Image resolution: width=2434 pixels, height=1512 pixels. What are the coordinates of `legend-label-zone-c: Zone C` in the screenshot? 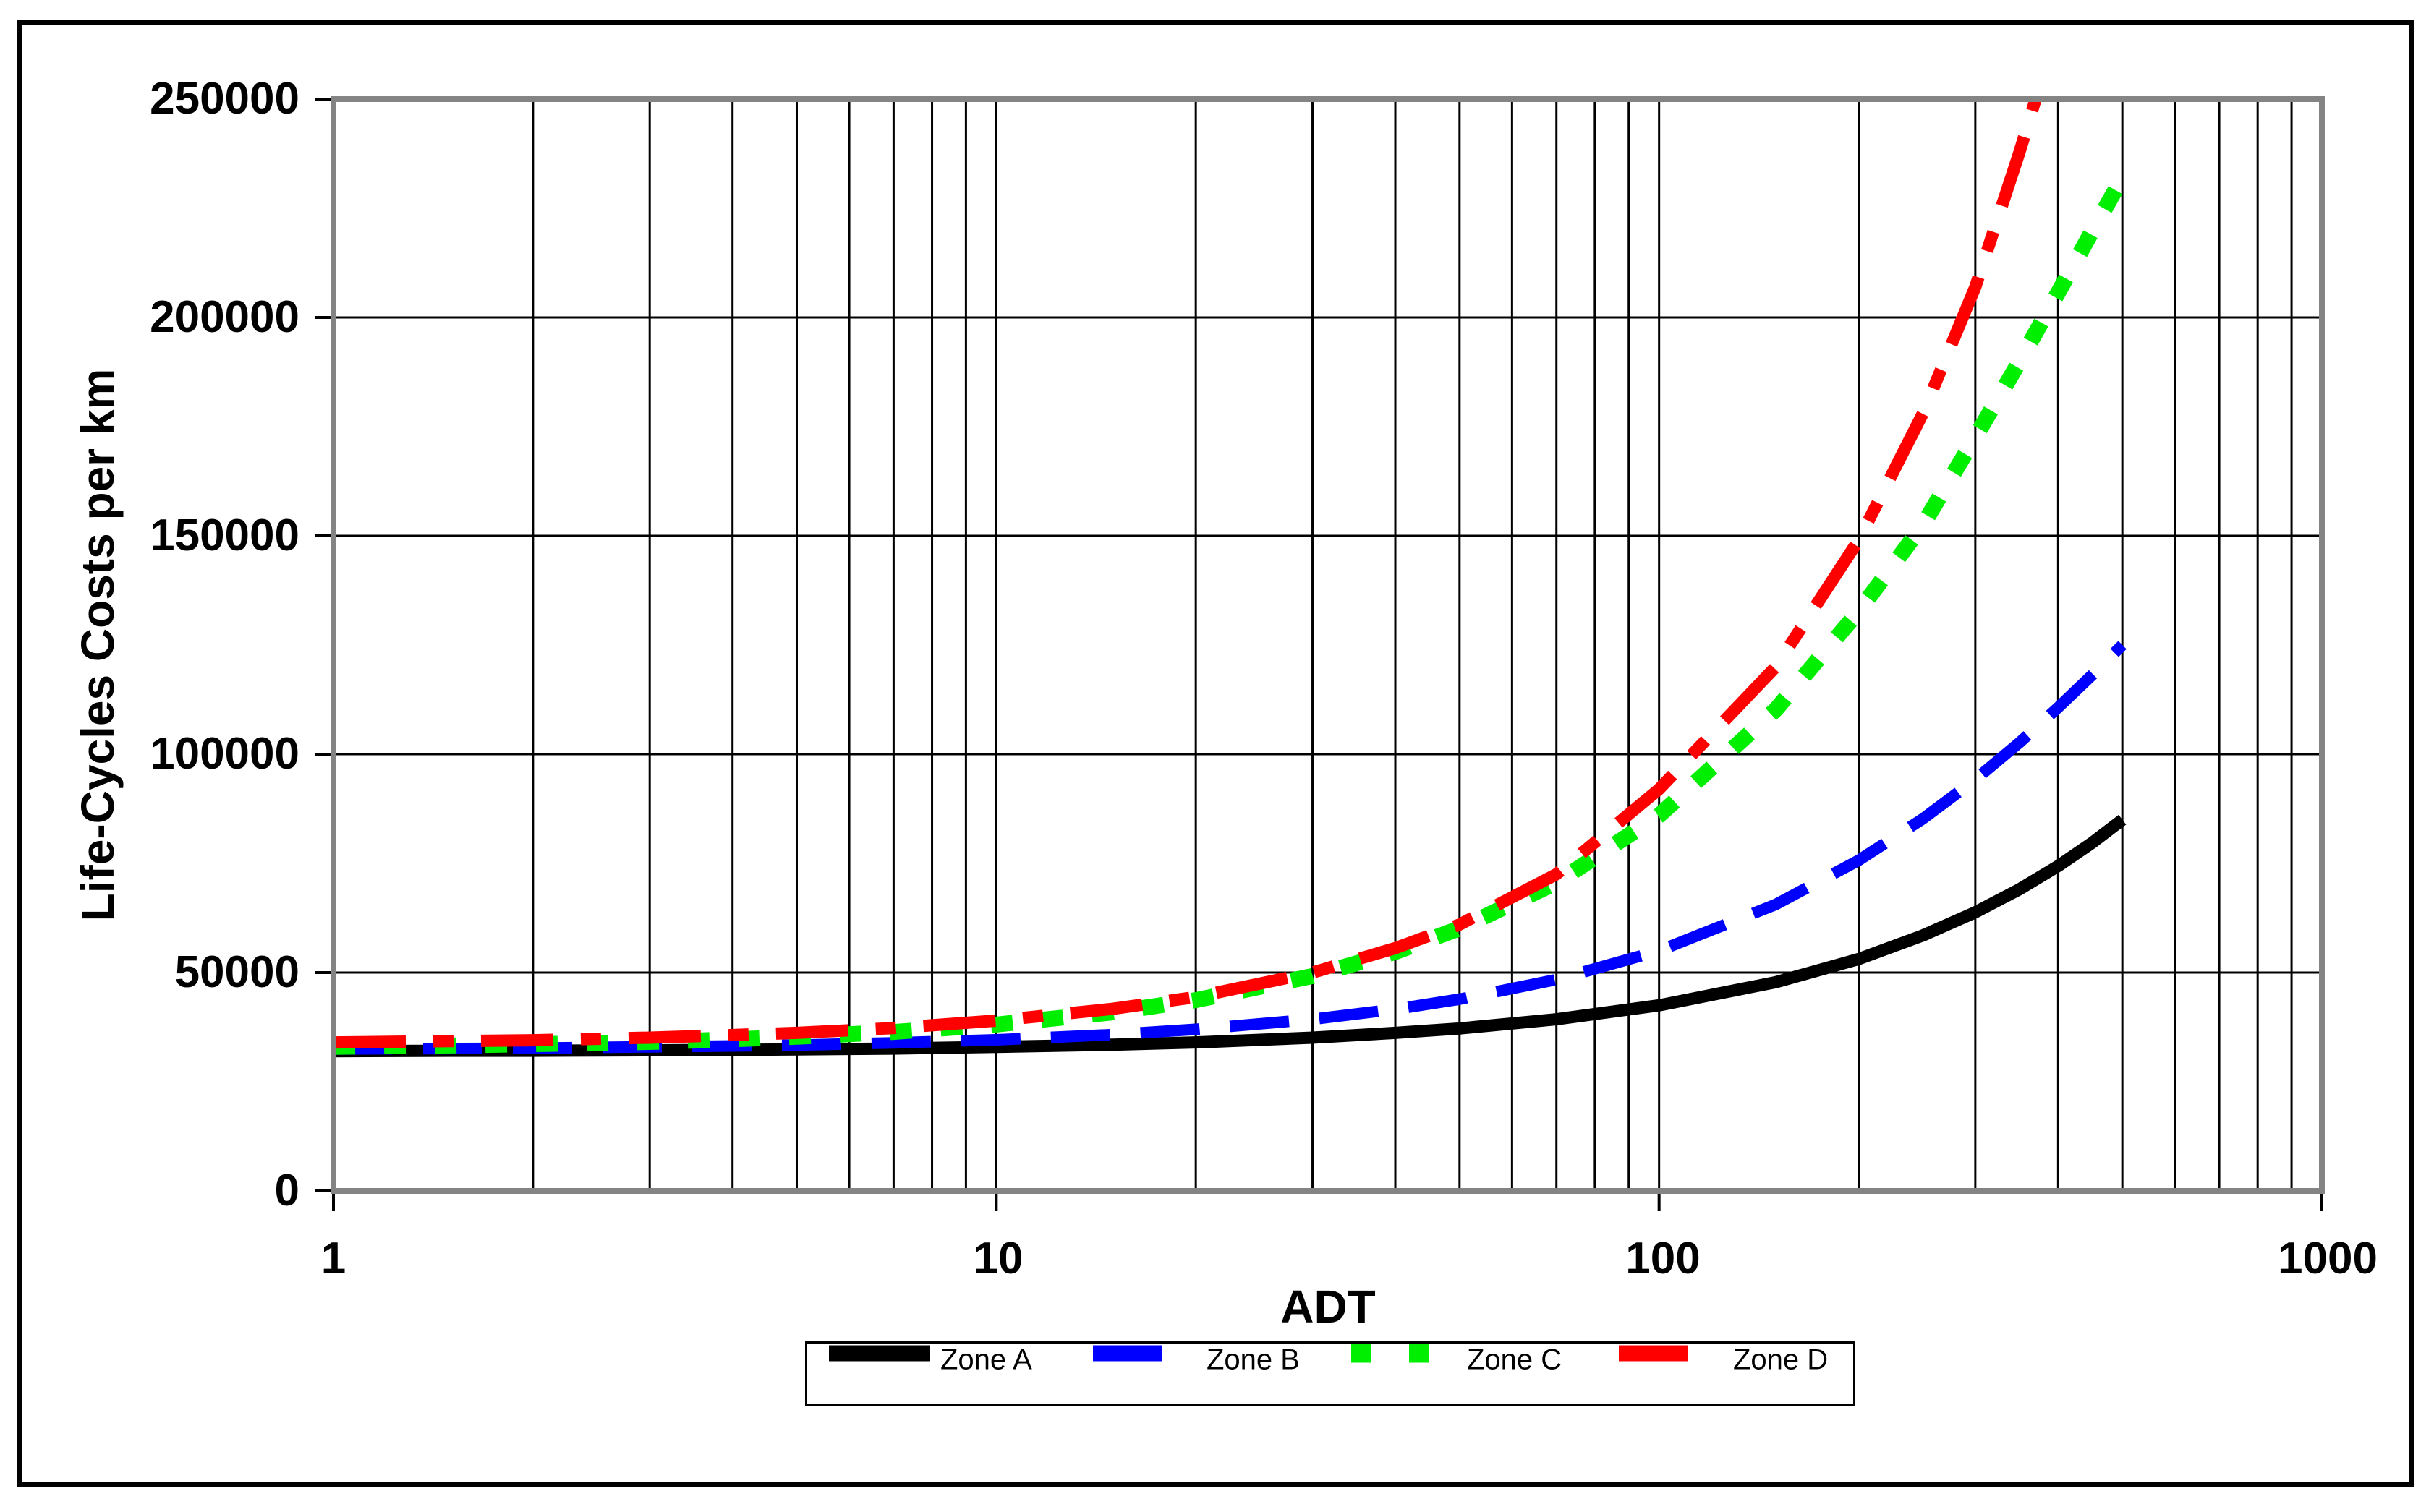 It's located at (1514, 1359).